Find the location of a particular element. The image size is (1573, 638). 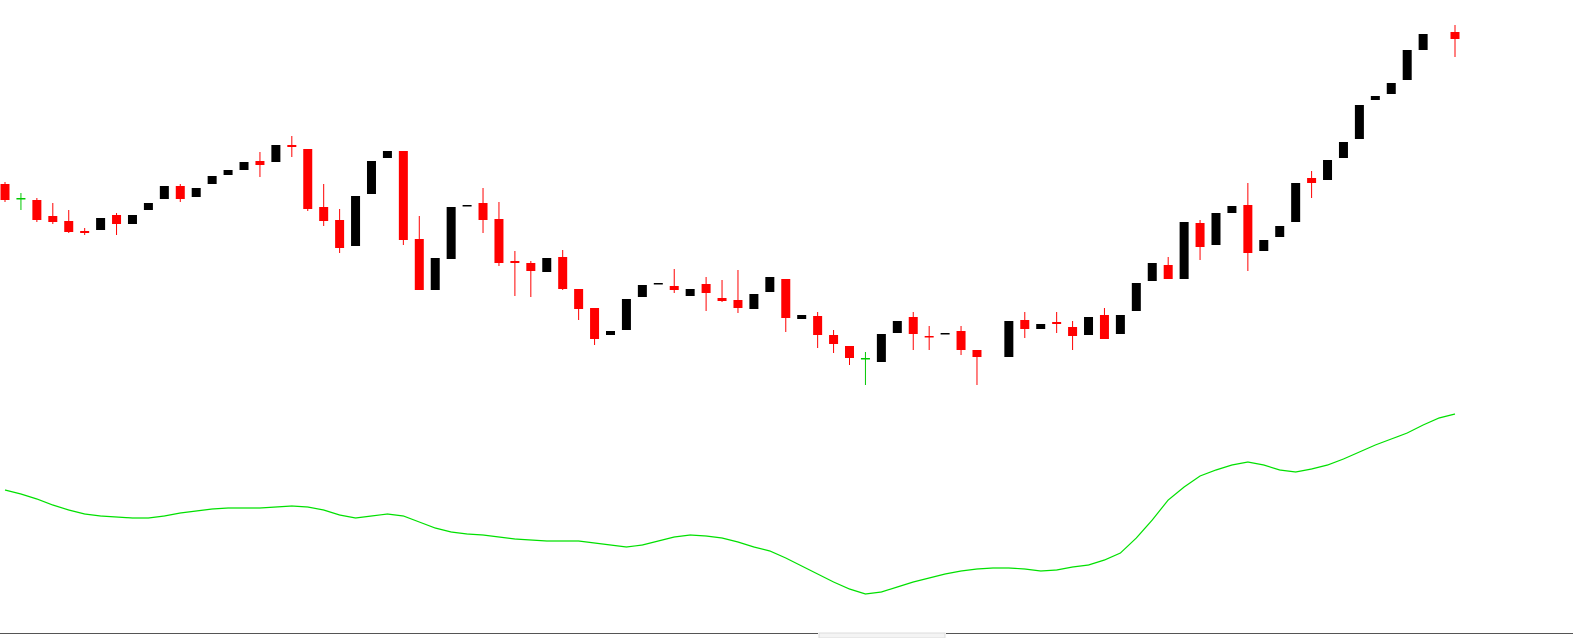

scrollbar-thumb is located at coordinates (882, 635).